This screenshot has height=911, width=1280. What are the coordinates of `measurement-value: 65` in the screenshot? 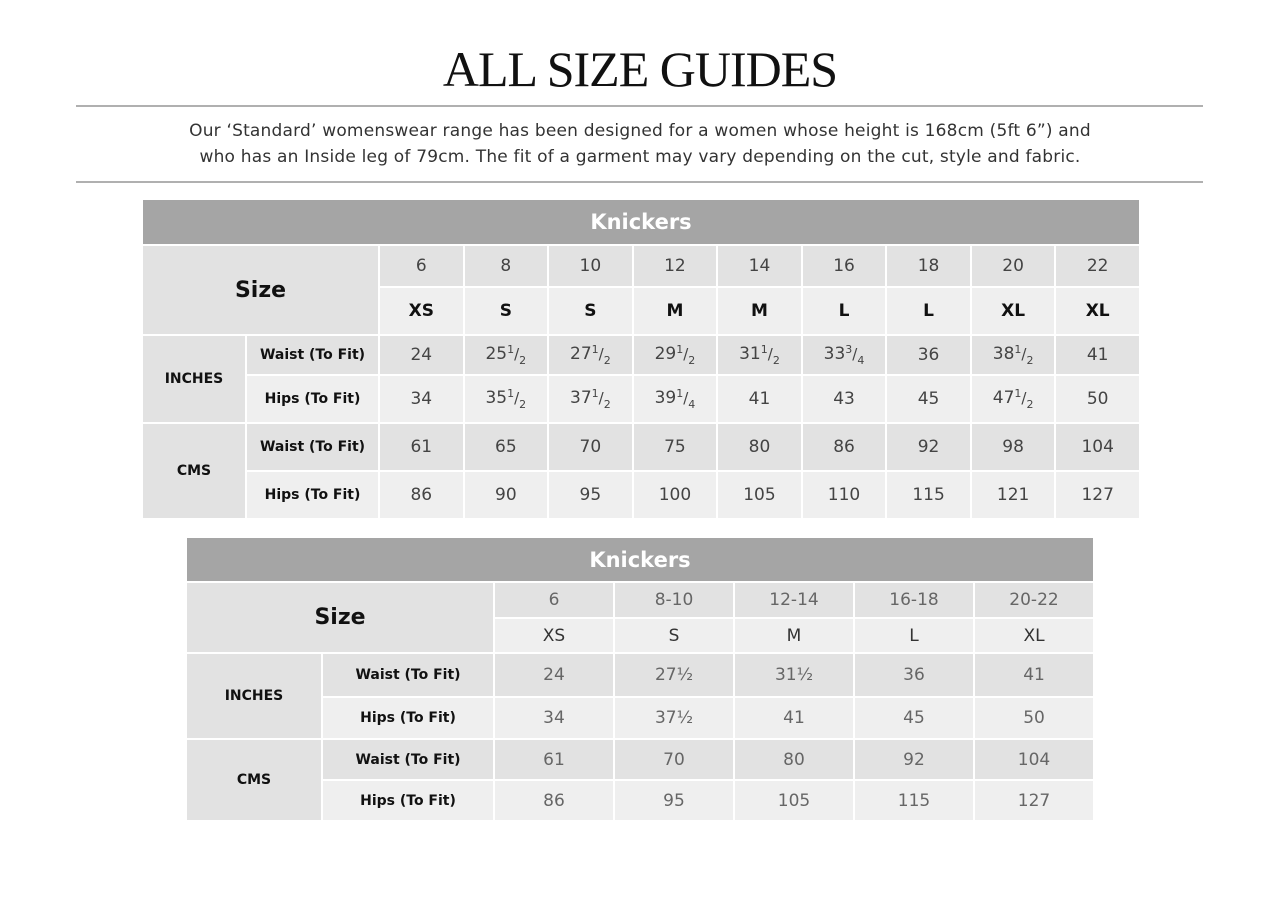 It's located at (506, 447).